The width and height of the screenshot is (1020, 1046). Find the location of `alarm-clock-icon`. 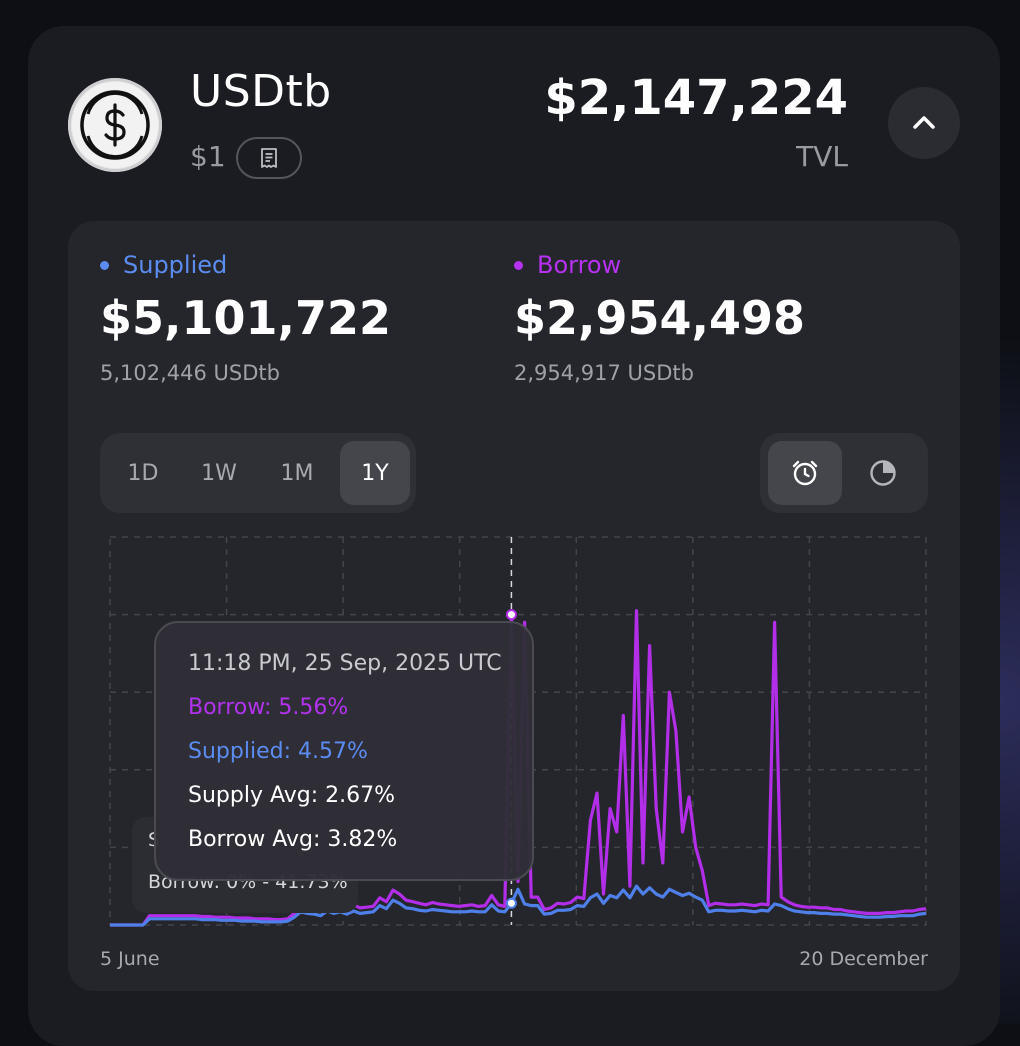

alarm-clock-icon is located at coordinates (805, 473).